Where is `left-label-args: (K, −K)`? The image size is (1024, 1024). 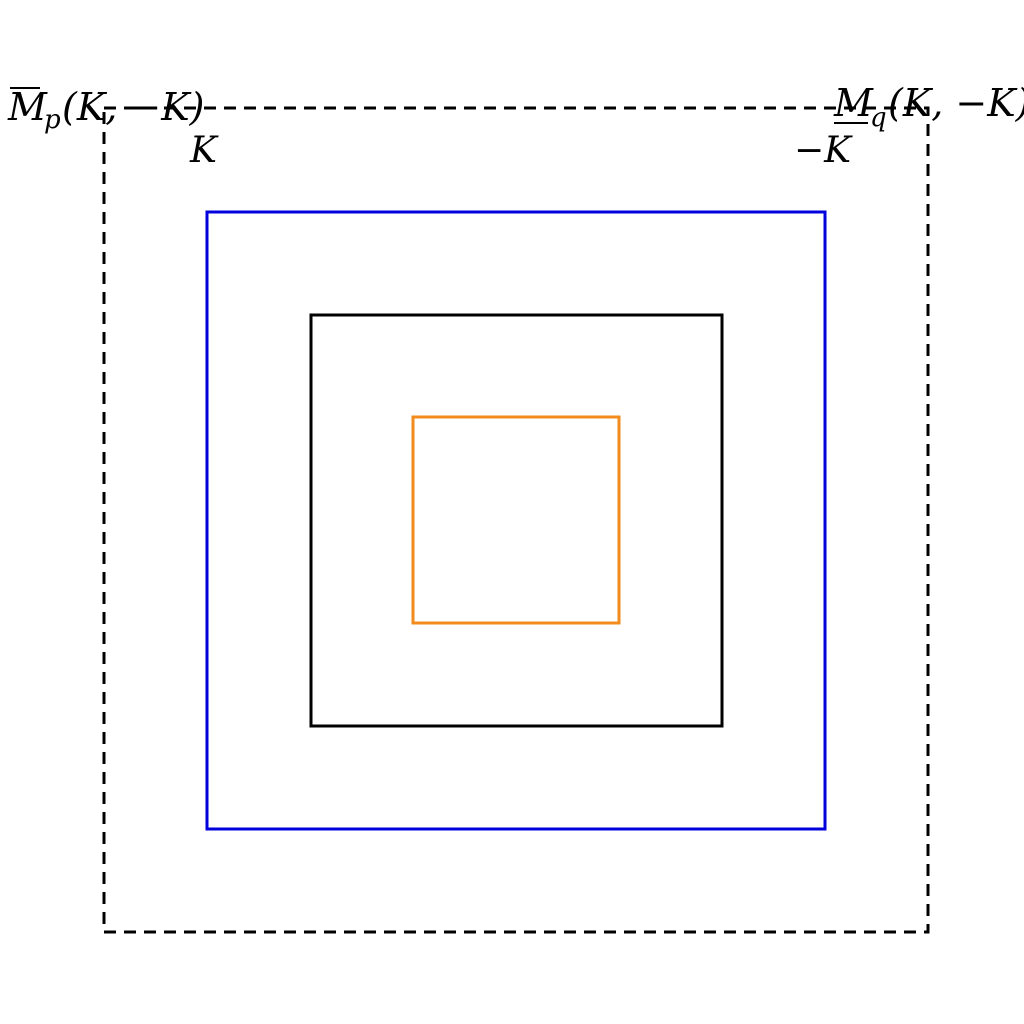
left-label-args: (K, −K) is located at coordinates (133, 107).